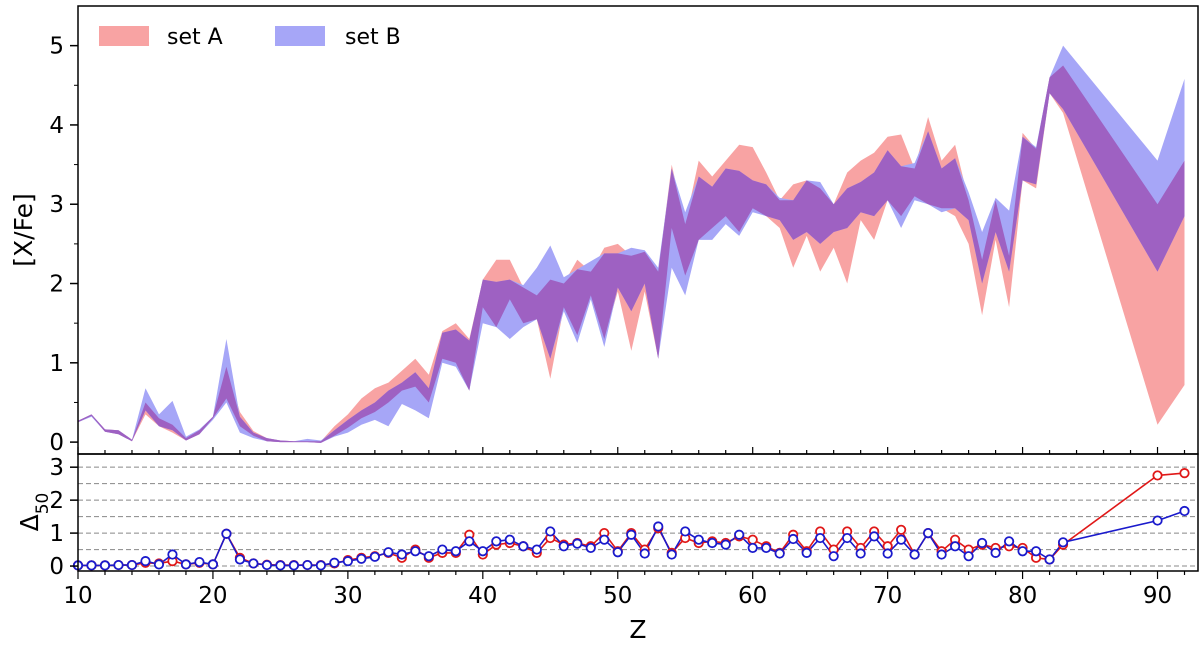  What do you see at coordinates (56, 468) in the screenshot?
I see `bottom-y-tick-label-3: 3` at bounding box center [56, 468].